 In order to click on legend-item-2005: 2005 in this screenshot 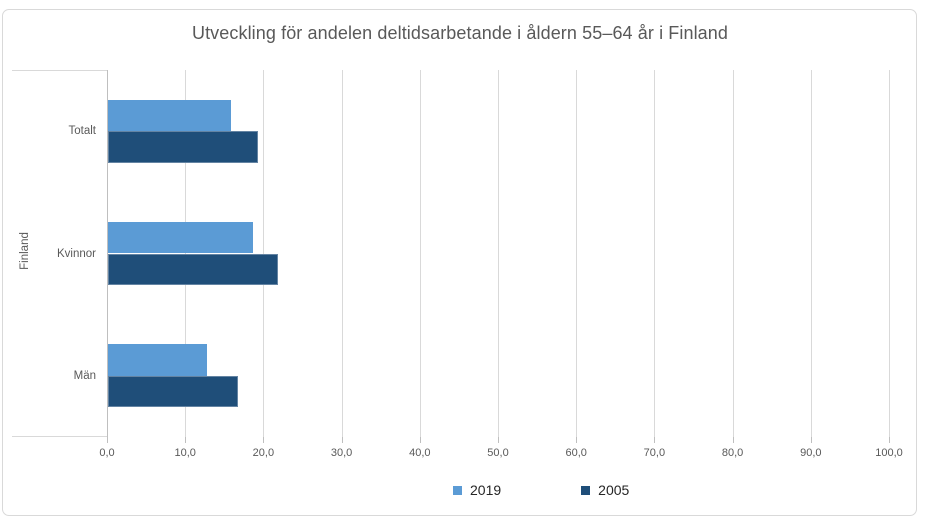, I will do `click(605, 490)`.